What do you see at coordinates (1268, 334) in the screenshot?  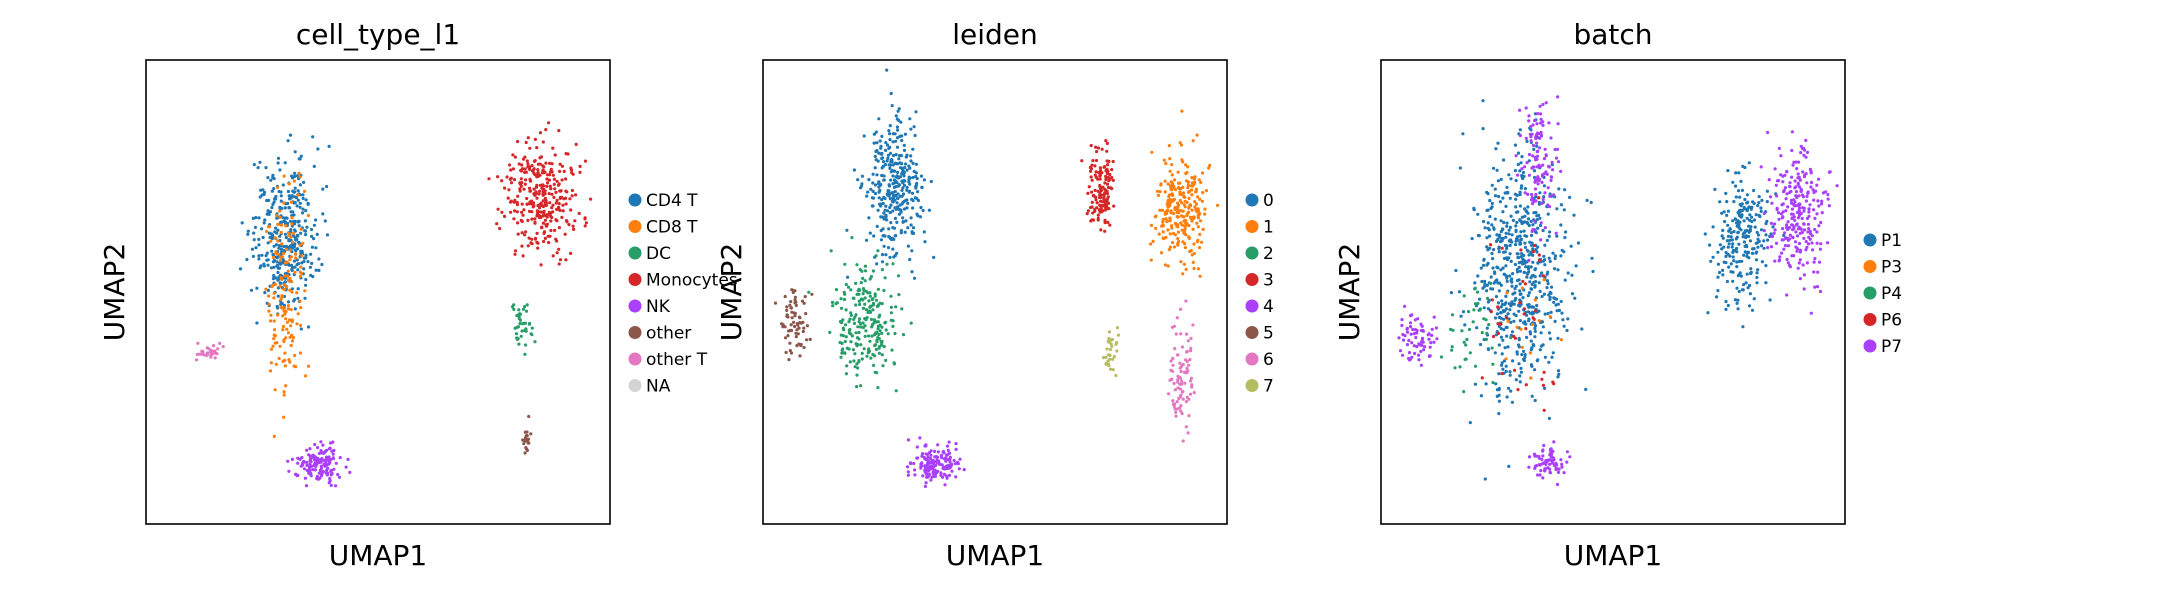 I see `legend-label: 5` at bounding box center [1268, 334].